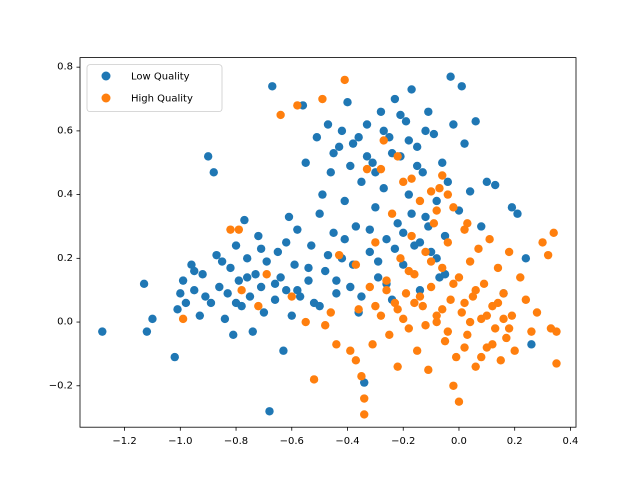  What do you see at coordinates (68, 322) in the screenshot?
I see `y-tick: 0.0` at bounding box center [68, 322].